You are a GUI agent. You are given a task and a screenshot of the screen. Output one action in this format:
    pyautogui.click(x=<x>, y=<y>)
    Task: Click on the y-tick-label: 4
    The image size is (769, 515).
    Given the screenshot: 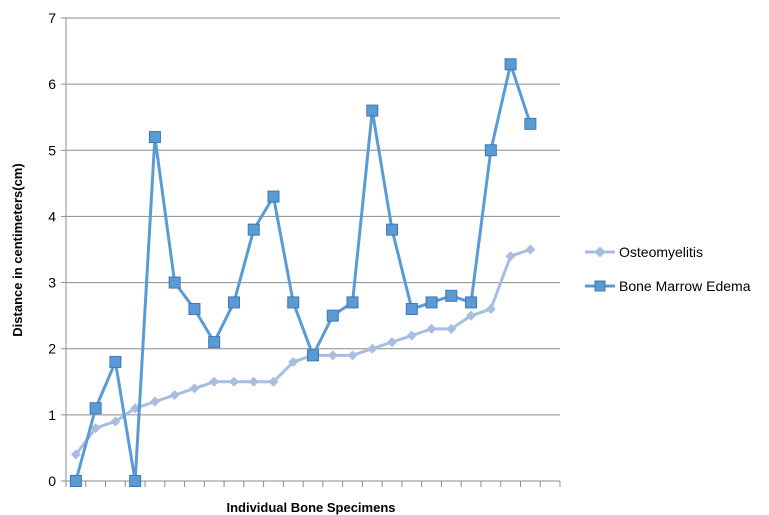 What is the action you would take?
    pyautogui.click(x=52, y=216)
    